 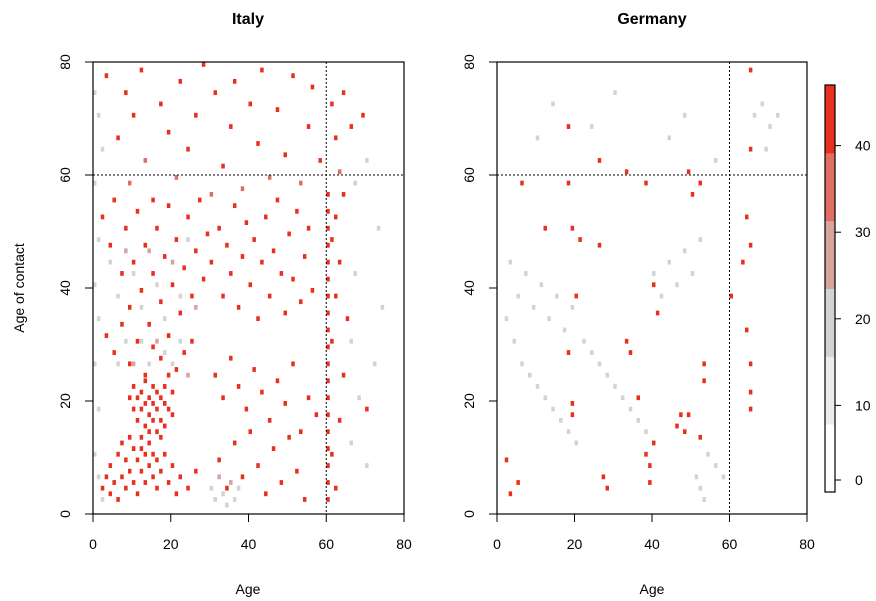 What do you see at coordinates (863, 319) in the screenshot?
I see `colorbar-tick-label: 20` at bounding box center [863, 319].